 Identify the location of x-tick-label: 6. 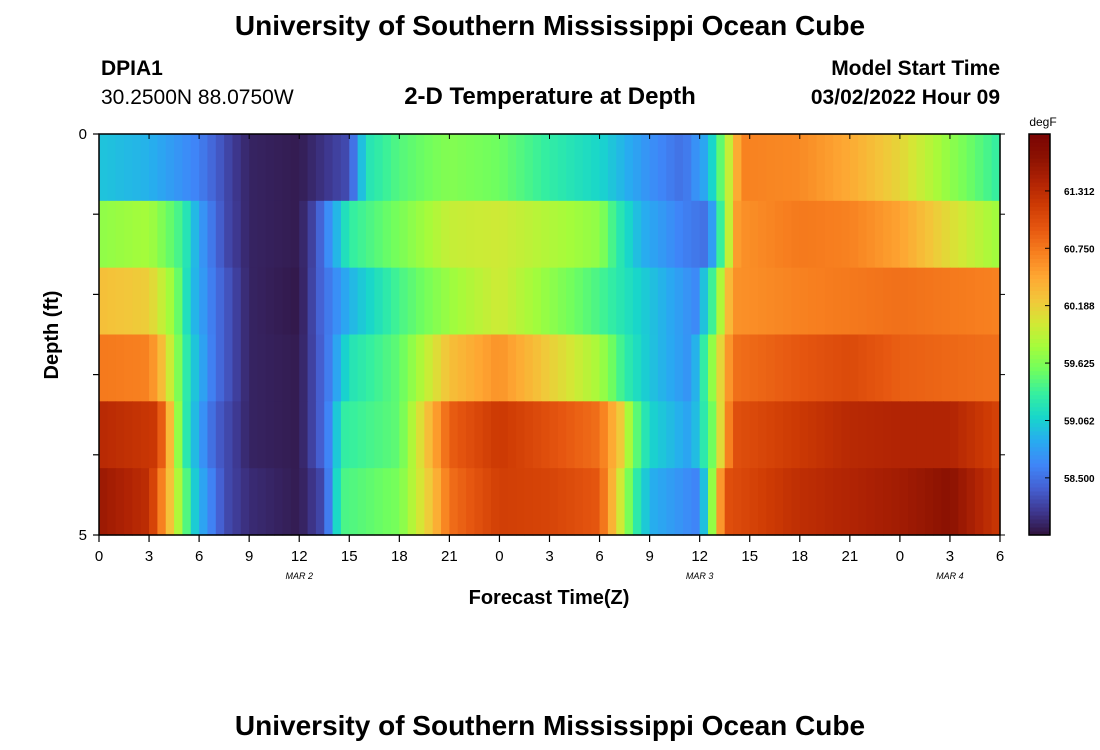
(1000, 556).